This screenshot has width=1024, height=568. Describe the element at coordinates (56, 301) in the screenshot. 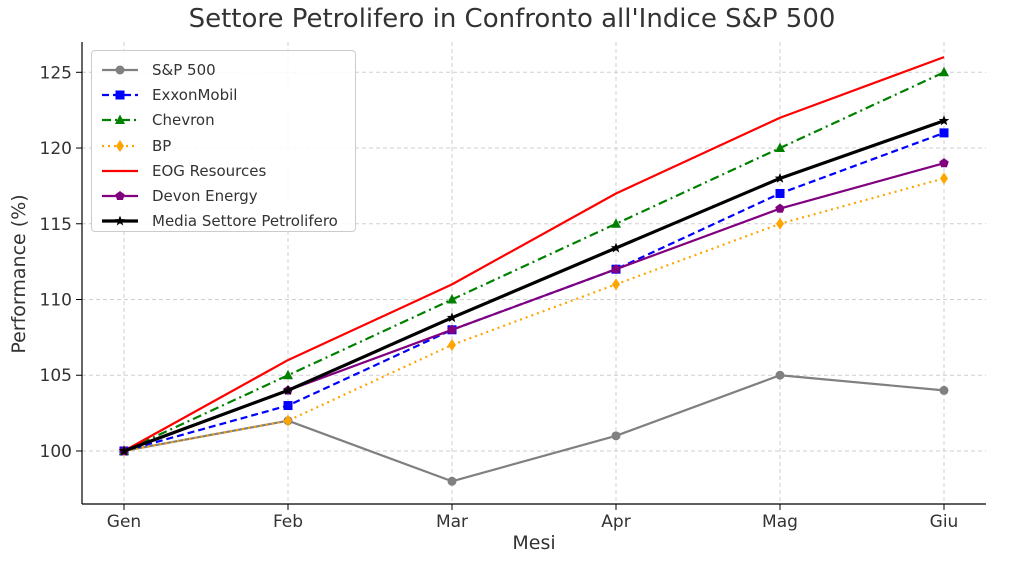

I see `y-tick-label: 110` at that location.